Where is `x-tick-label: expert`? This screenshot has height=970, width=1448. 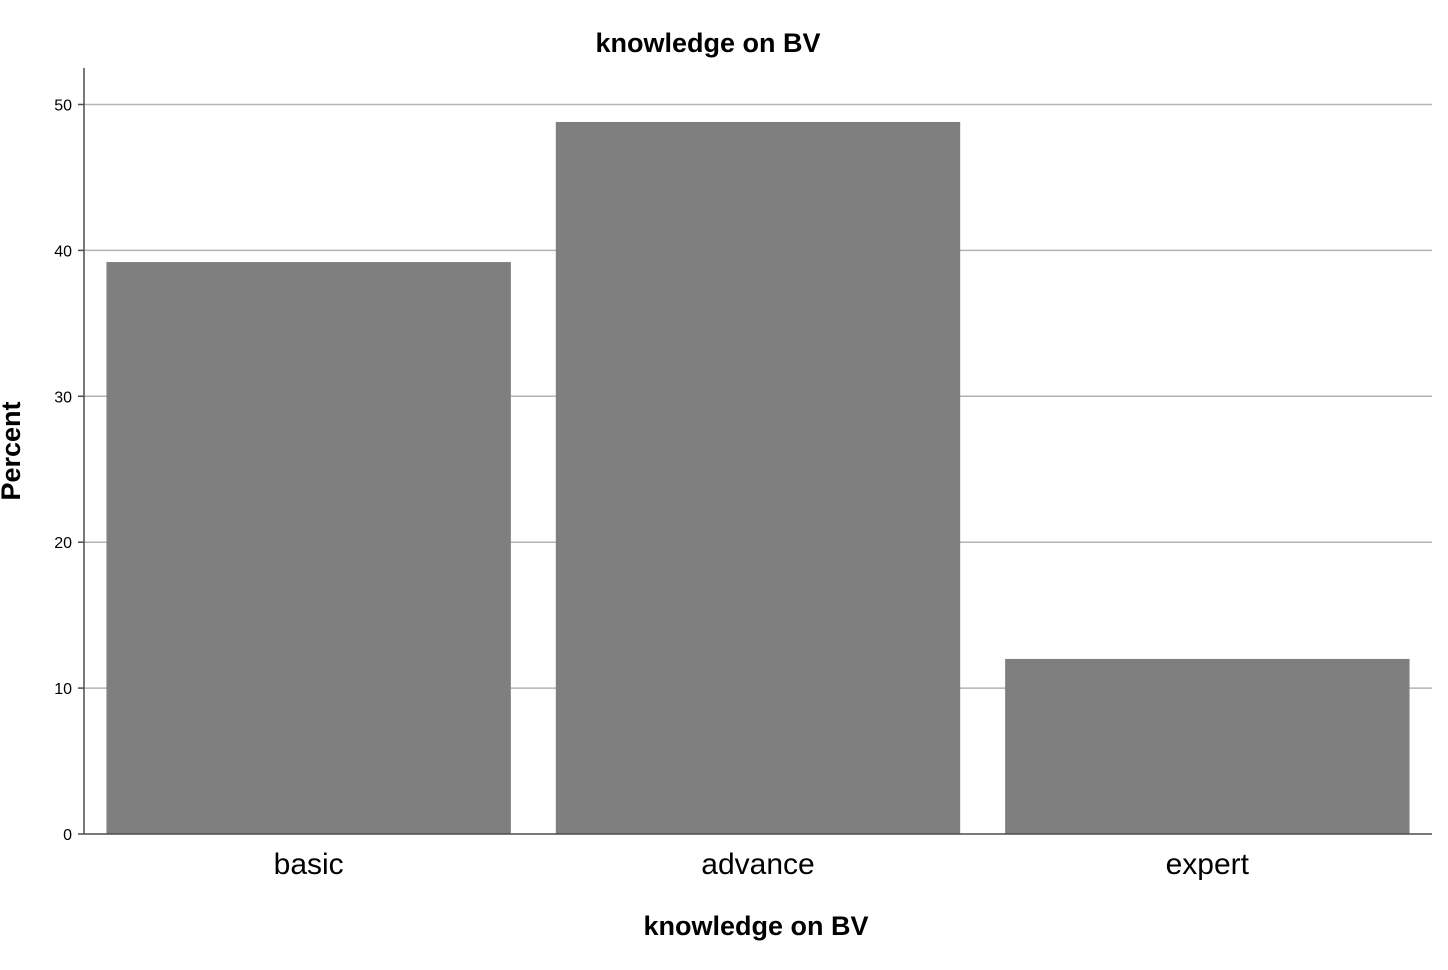 x-tick-label: expert is located at coordinates (1208, 864).